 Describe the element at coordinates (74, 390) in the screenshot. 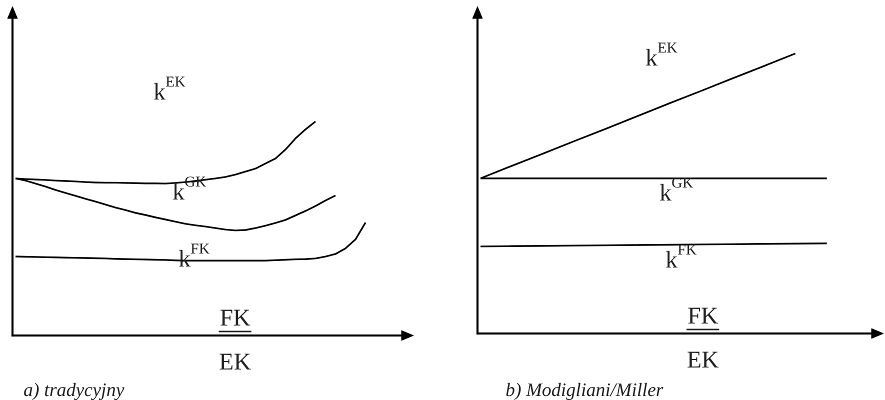

I see `text: a) tradycyjny` at that location.